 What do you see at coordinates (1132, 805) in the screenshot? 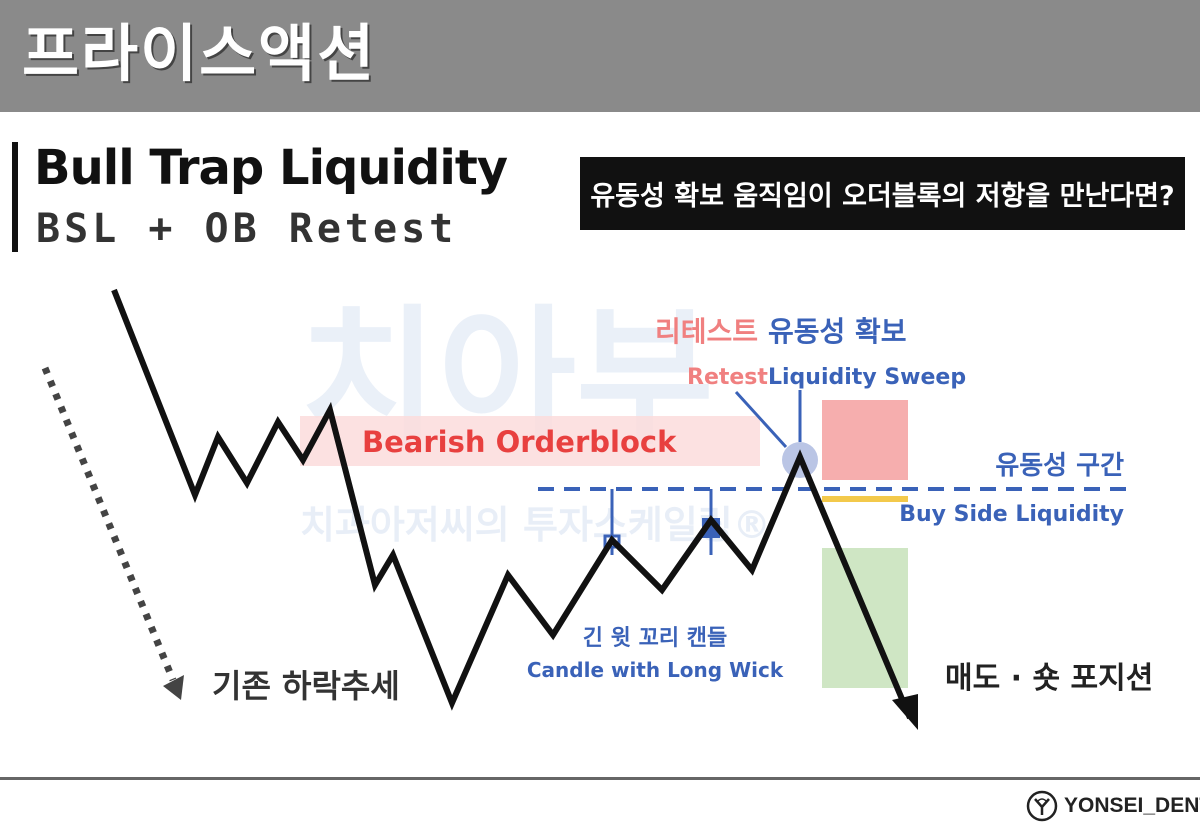
I see `brand-name: YONSEI_DENT` at bounding box center [1132, 805].